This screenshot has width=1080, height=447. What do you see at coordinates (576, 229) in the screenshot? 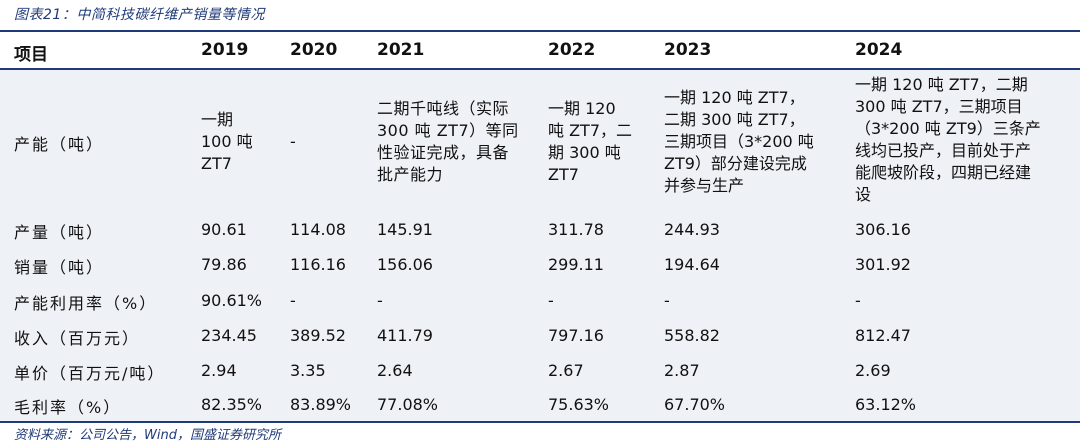
I see `cell-output-2022: 311.78` at bounding box center [576, 229].